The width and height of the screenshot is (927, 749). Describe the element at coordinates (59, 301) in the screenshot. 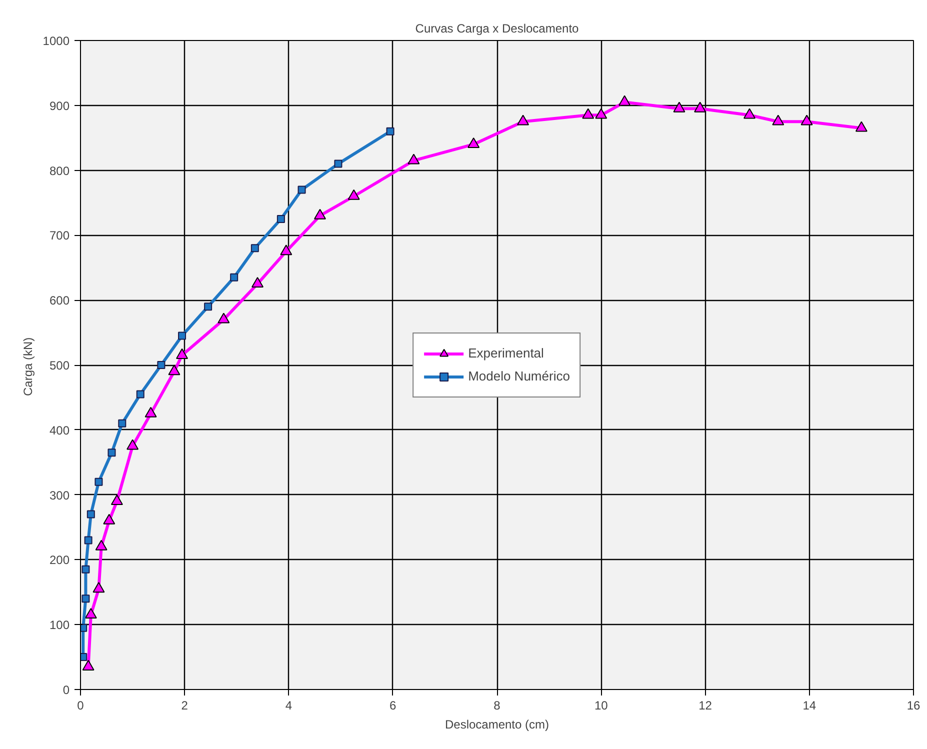

I see `y-tick-label: 600` at that location.